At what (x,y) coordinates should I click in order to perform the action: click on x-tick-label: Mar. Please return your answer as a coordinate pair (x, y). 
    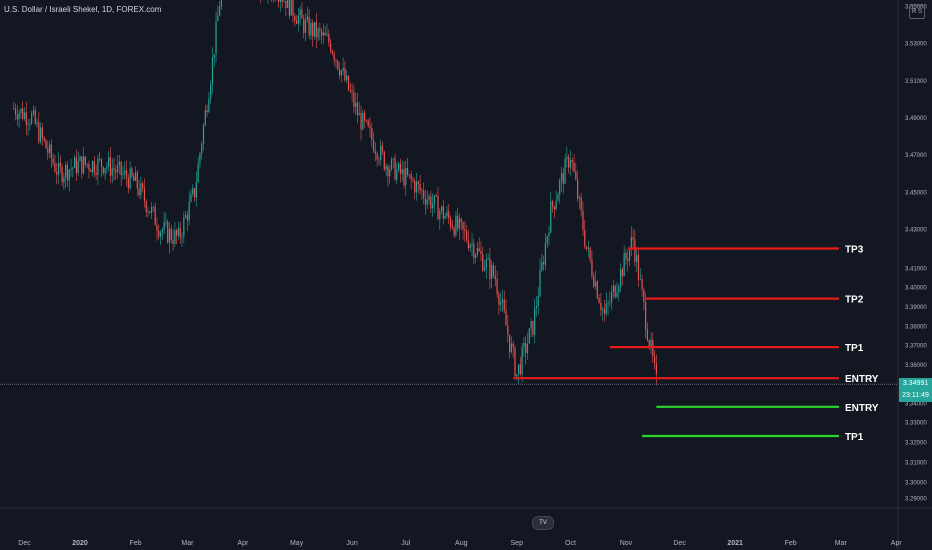
    Looking at the image, I should click on (187, 543).